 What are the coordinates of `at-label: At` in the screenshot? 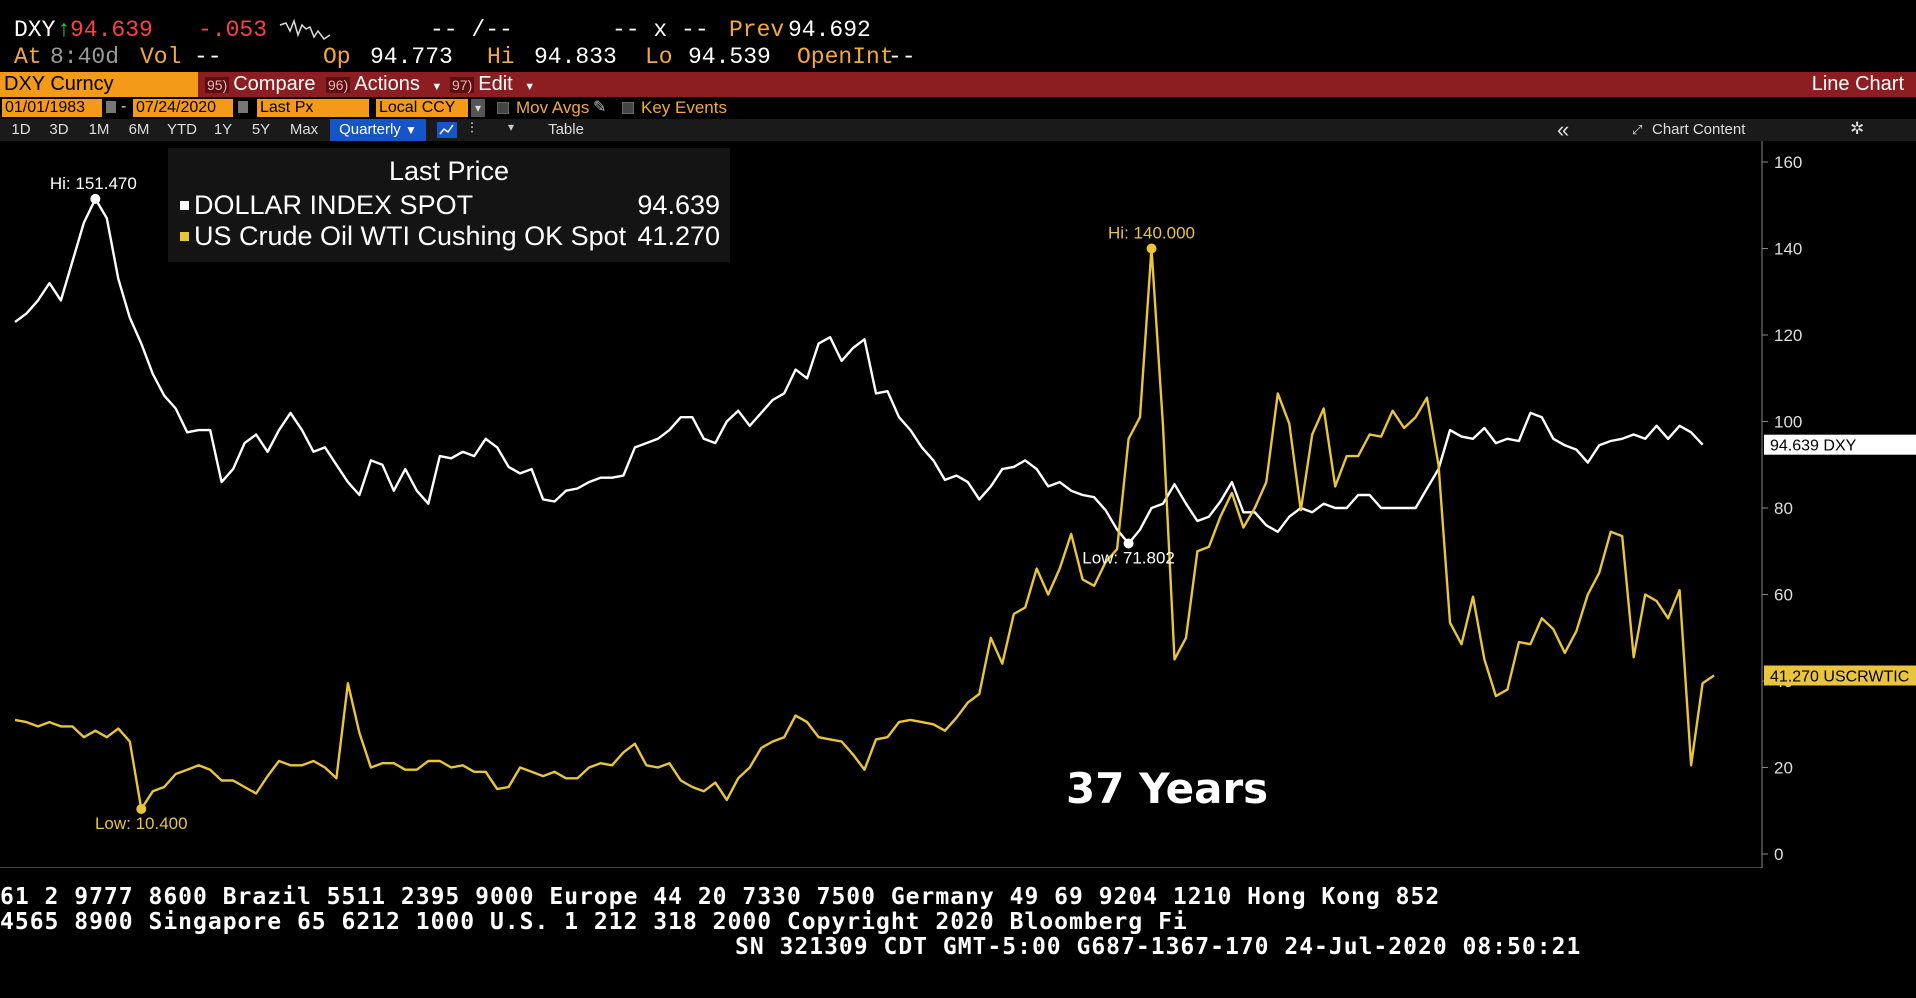 It's located at (28, 57).